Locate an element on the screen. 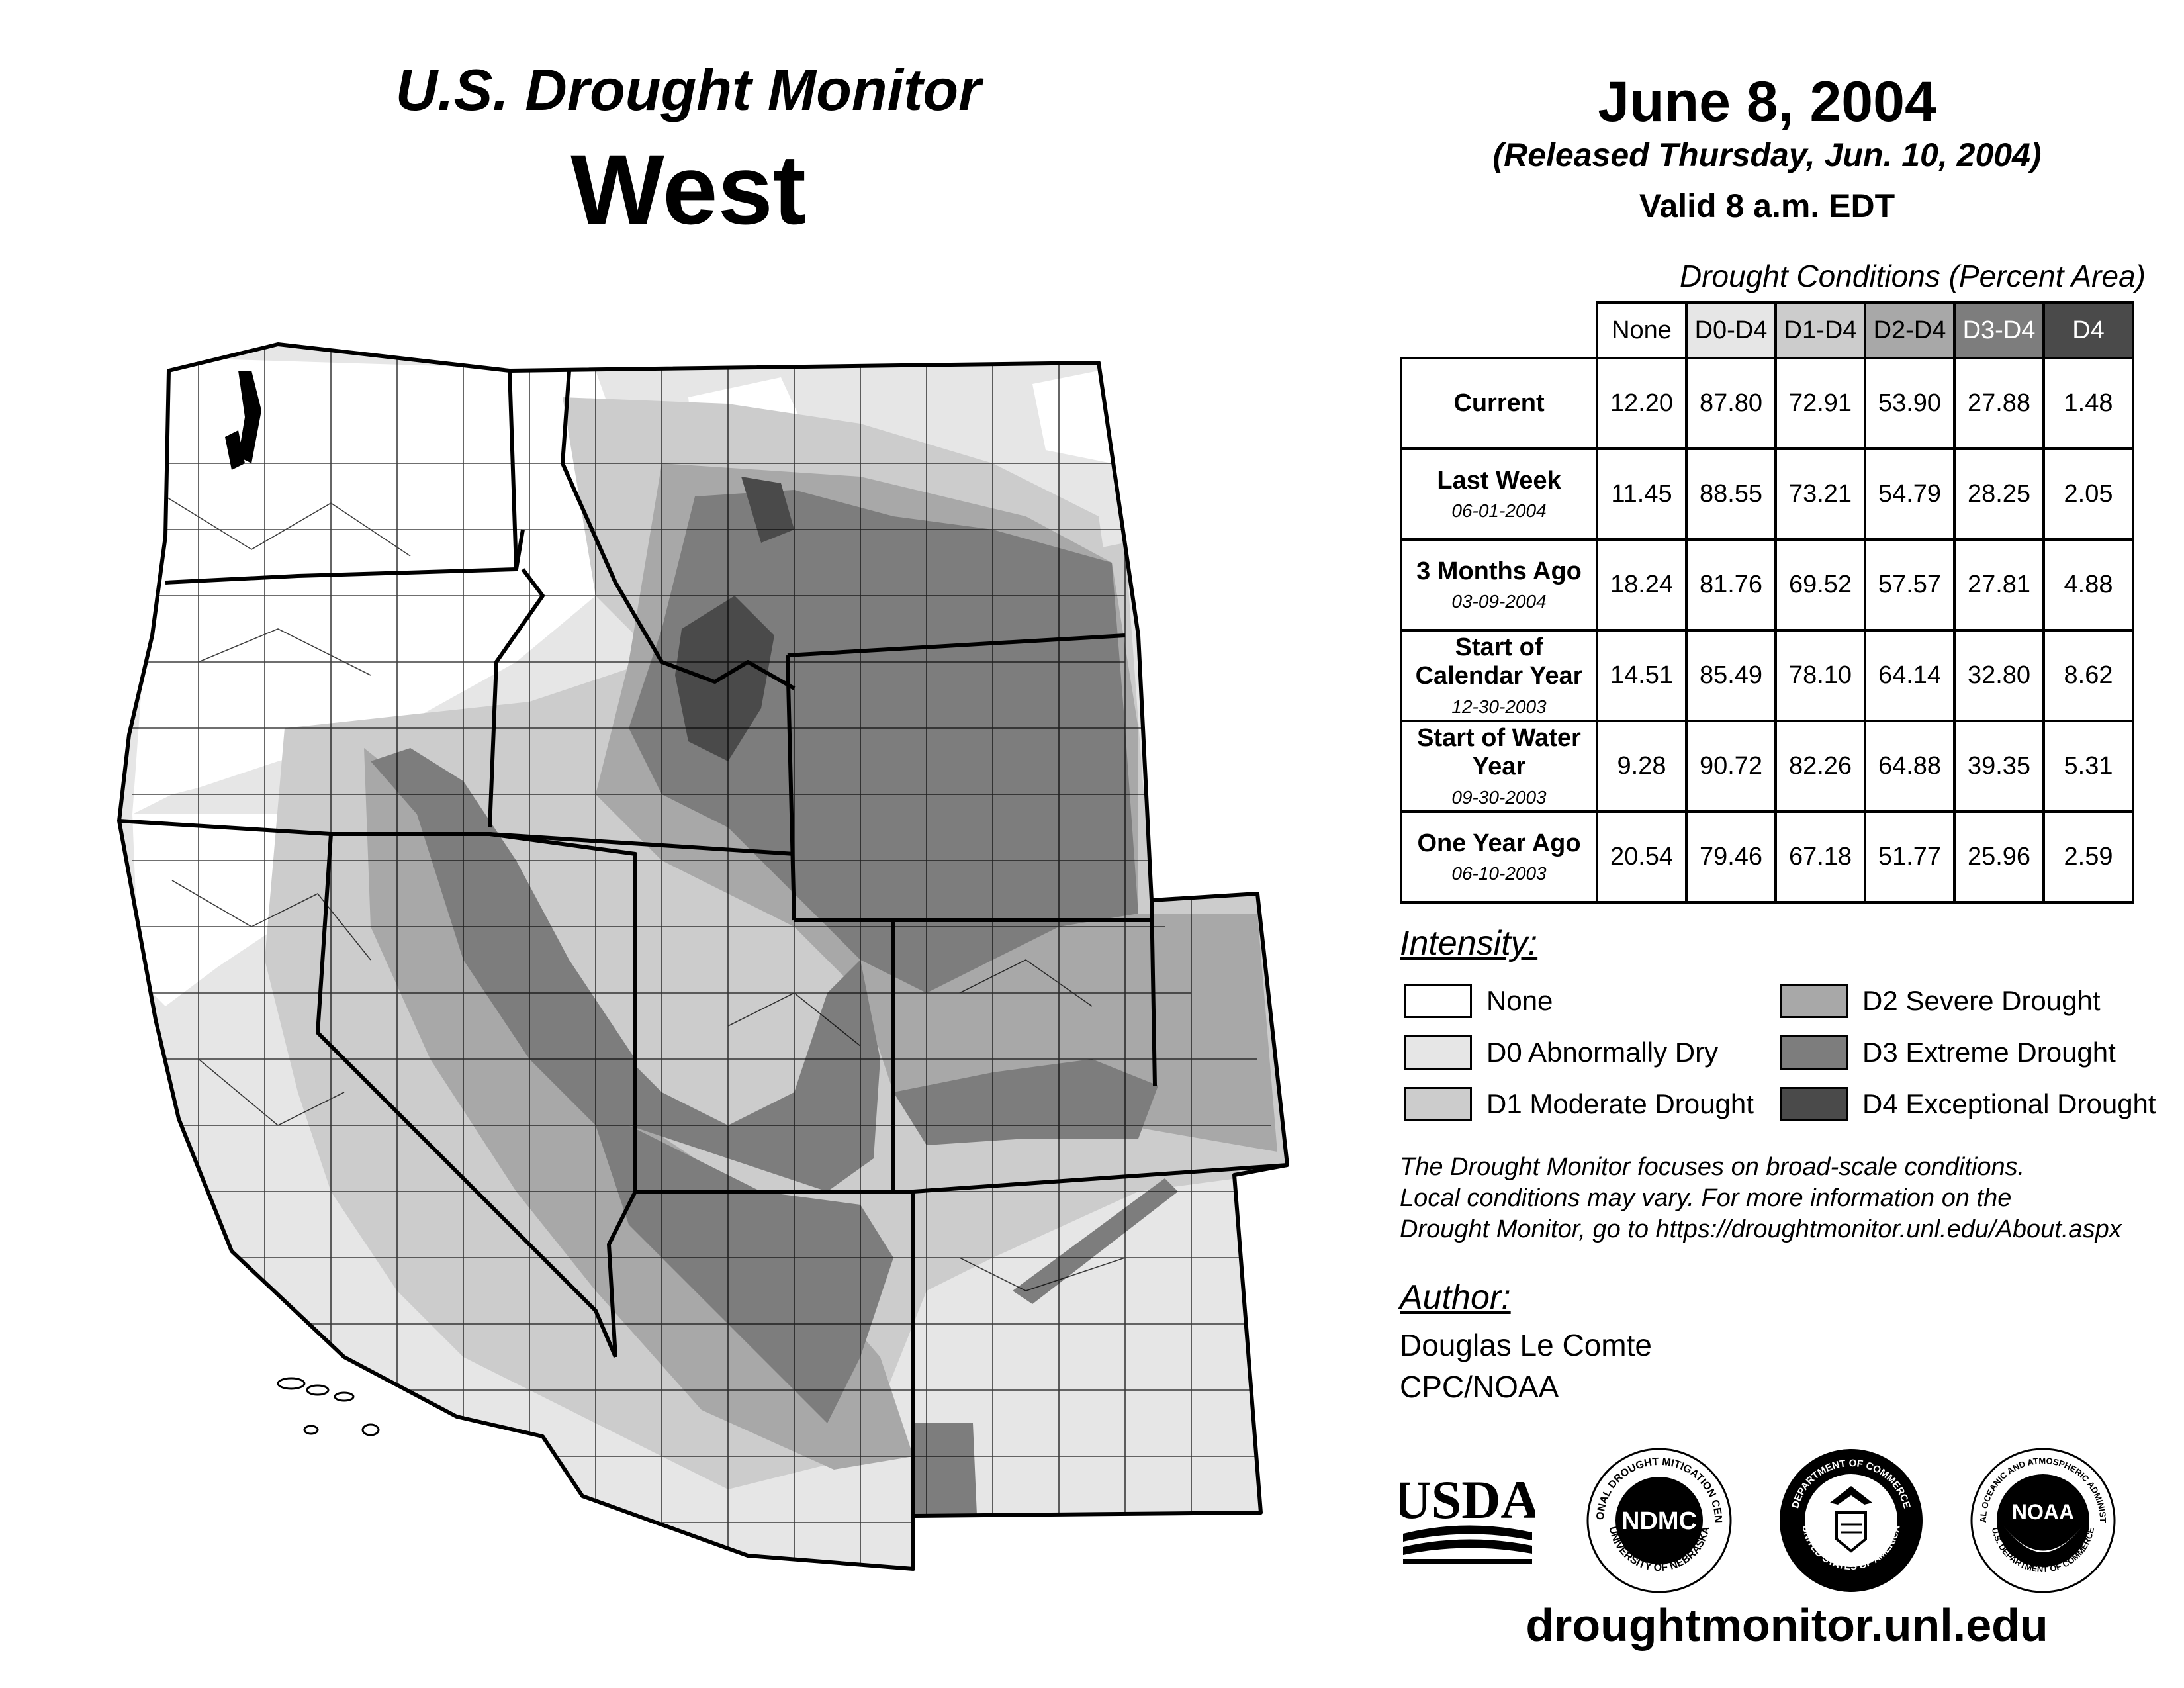 This screenshot has height=1688, width=2184. table-cell: 5.31 is located at coordinates (2088, 766).